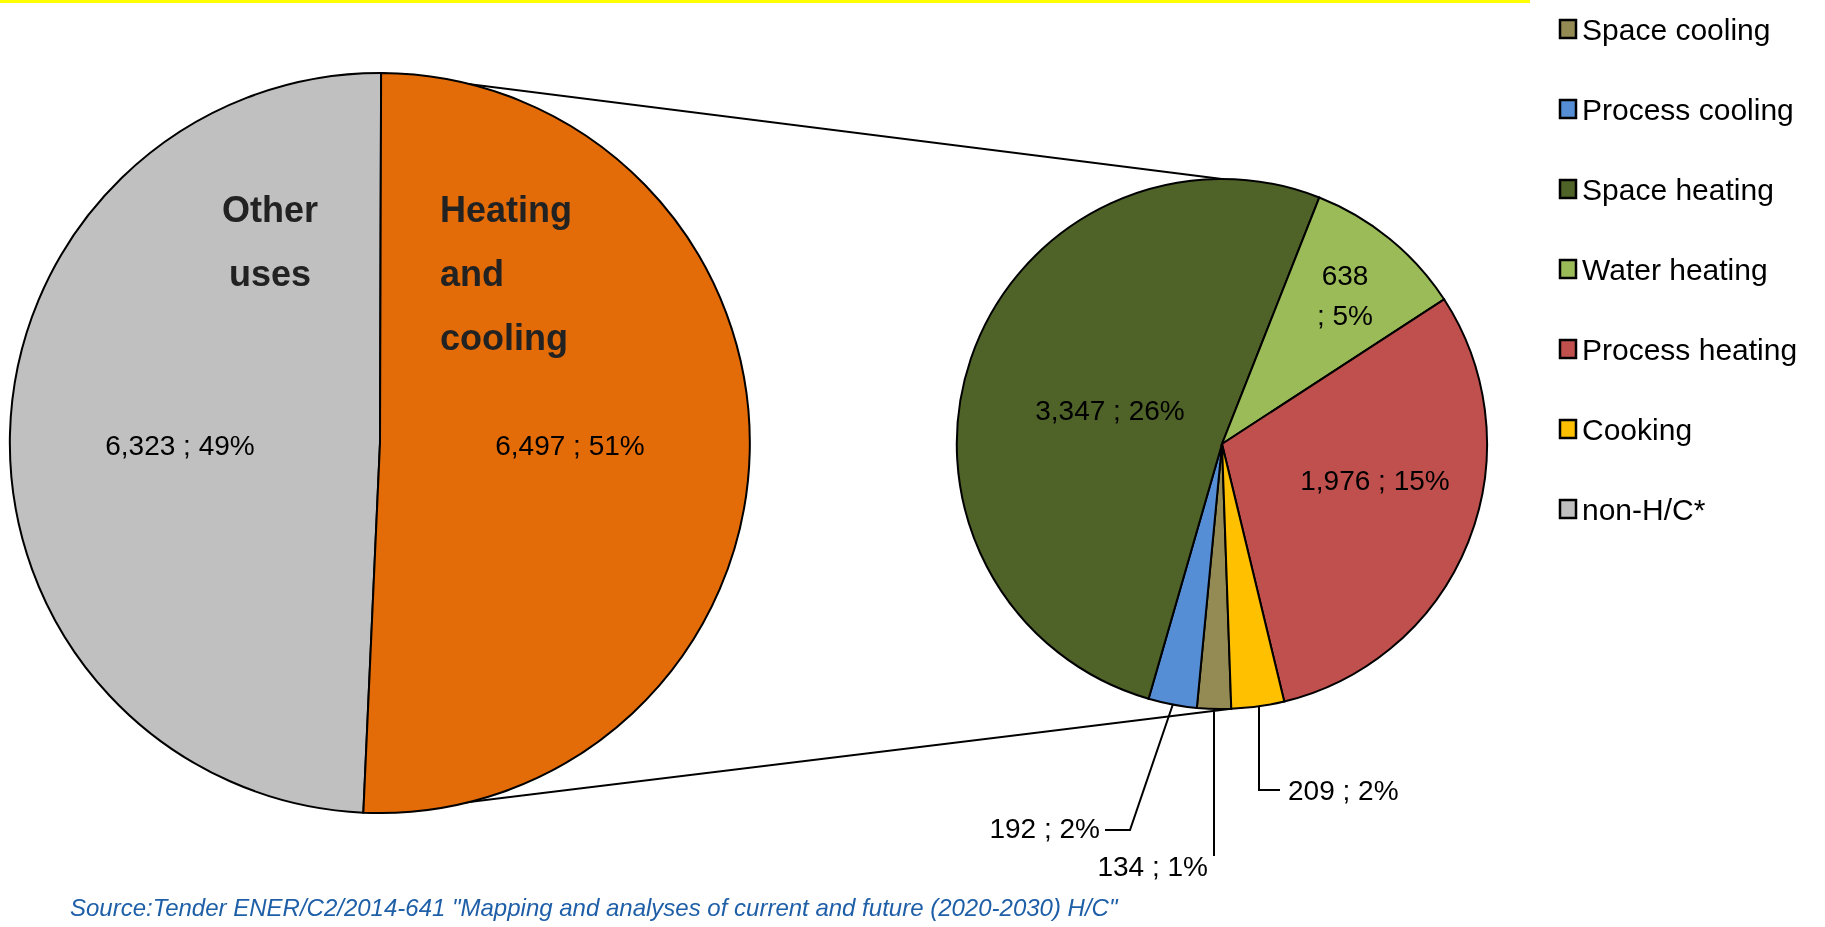  I want to click on legend-label: Space heating, so click(1678, 189).